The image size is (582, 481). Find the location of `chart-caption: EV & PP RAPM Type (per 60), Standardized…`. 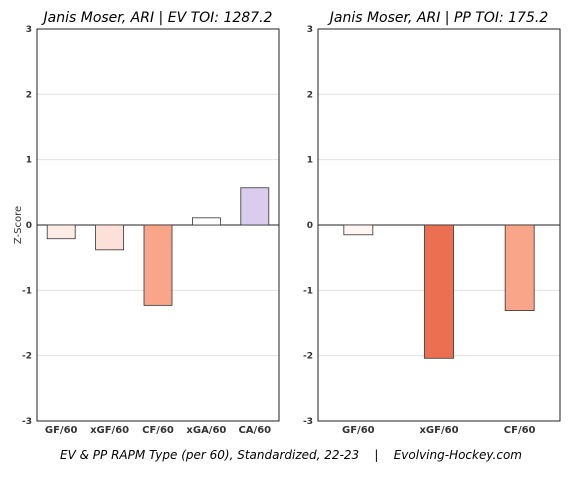

chart-caption: EV & PP RAPM Type (per 60), Standardized… is located at coordinates (291, 455).